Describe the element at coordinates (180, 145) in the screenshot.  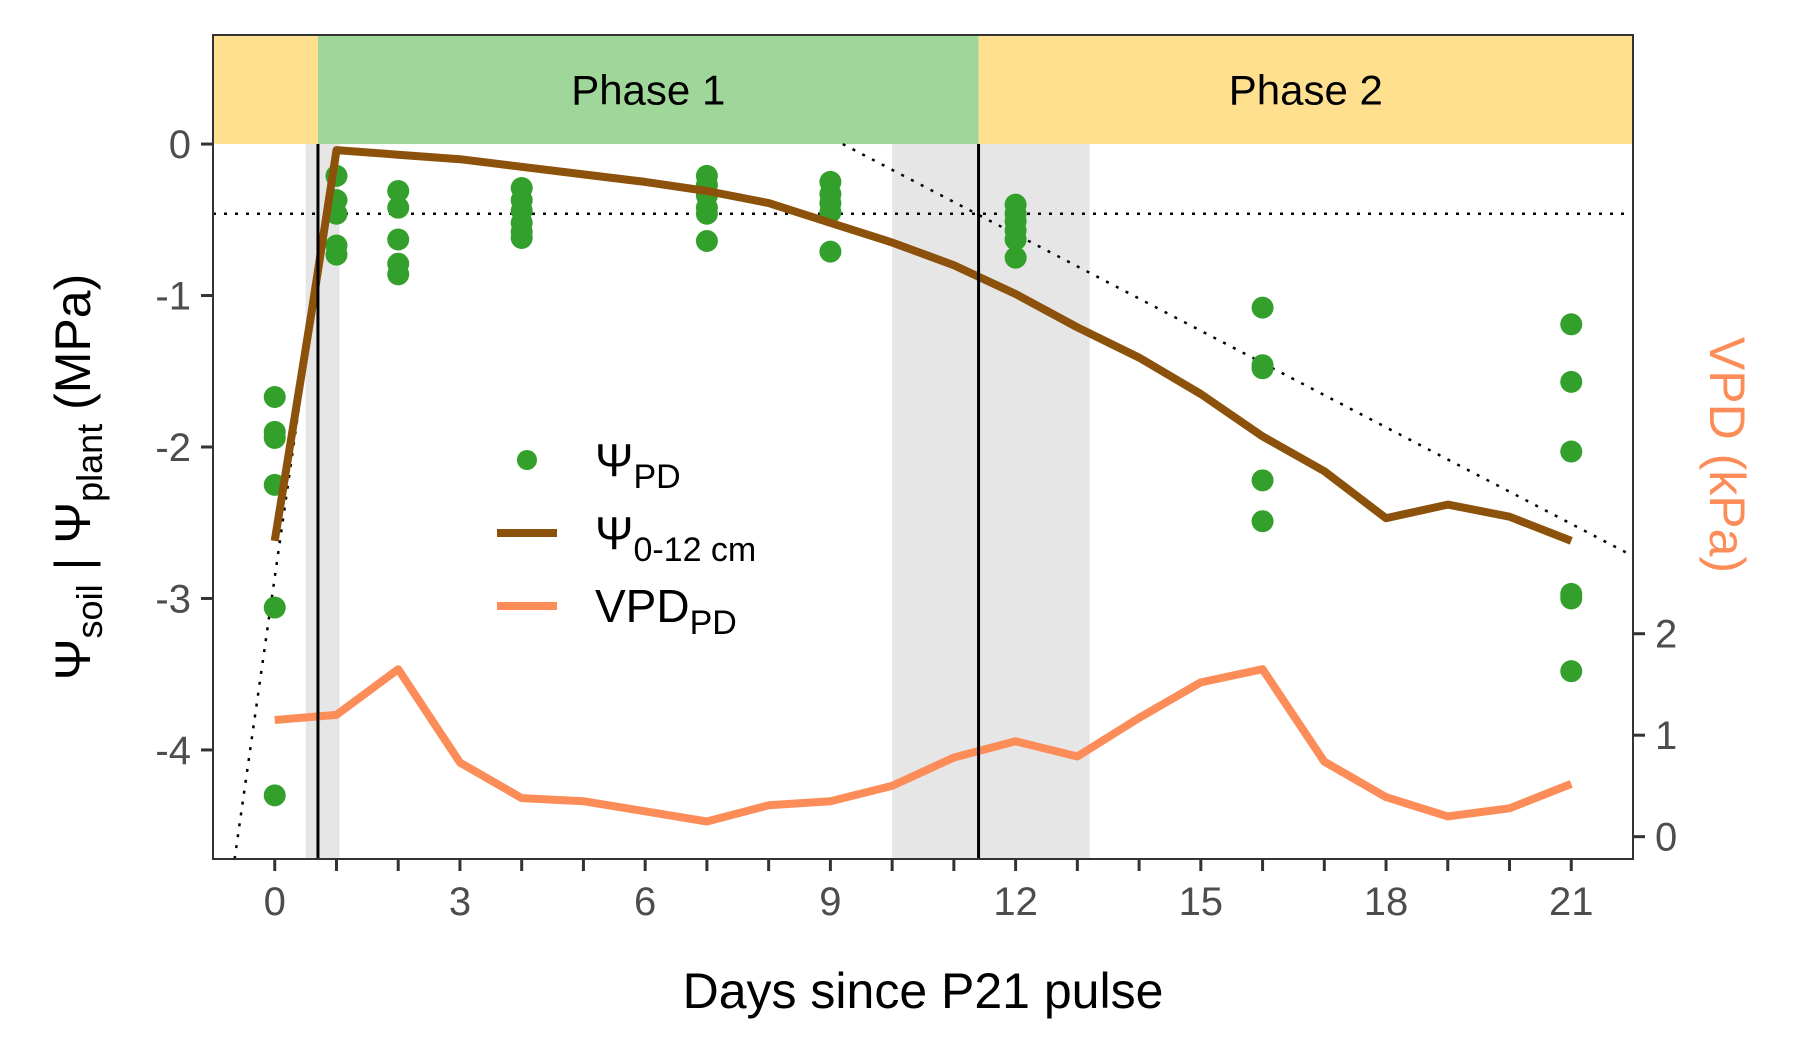
I see `y-tick-label: 0` at that location.